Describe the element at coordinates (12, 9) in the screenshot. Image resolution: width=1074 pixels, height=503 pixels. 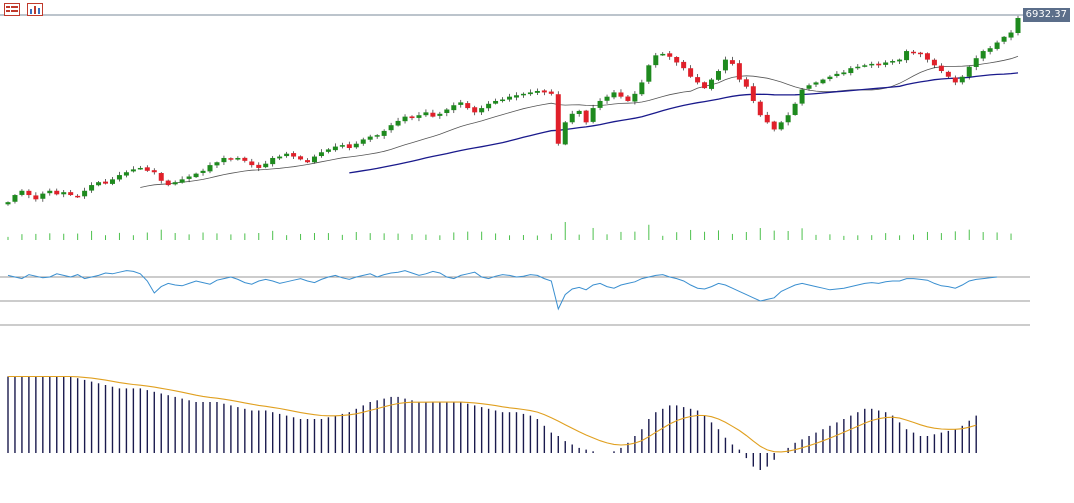
I see `list-view-icon` at that location.